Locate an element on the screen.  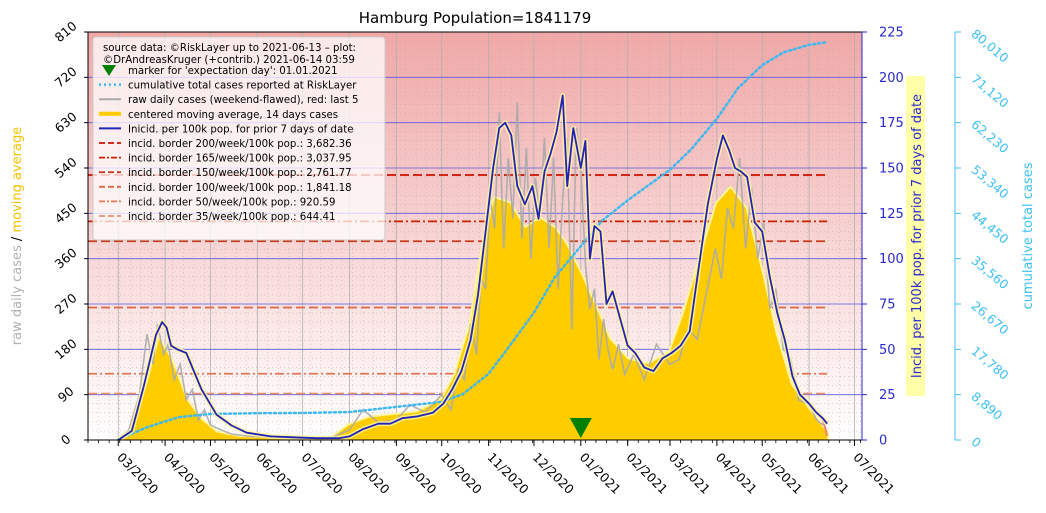
left-axis-label-ma: moving average is located at coordinates (17, 180).